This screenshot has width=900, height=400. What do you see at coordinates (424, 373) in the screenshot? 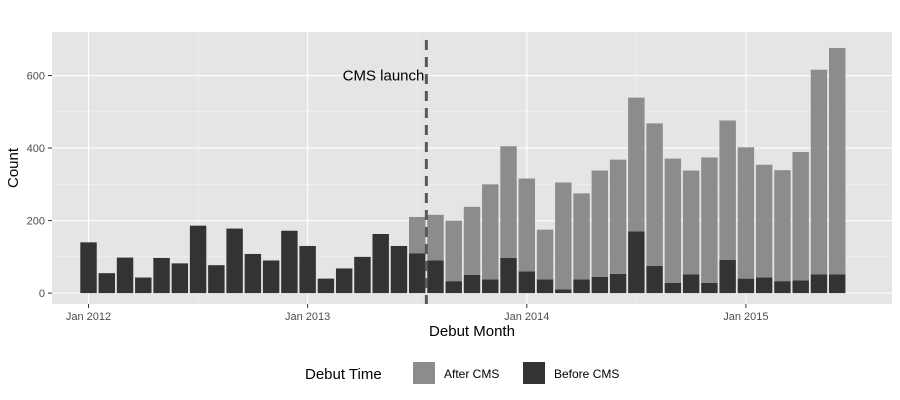
I see `legend-swatch-after-cms` at bounding box center [424, 373].